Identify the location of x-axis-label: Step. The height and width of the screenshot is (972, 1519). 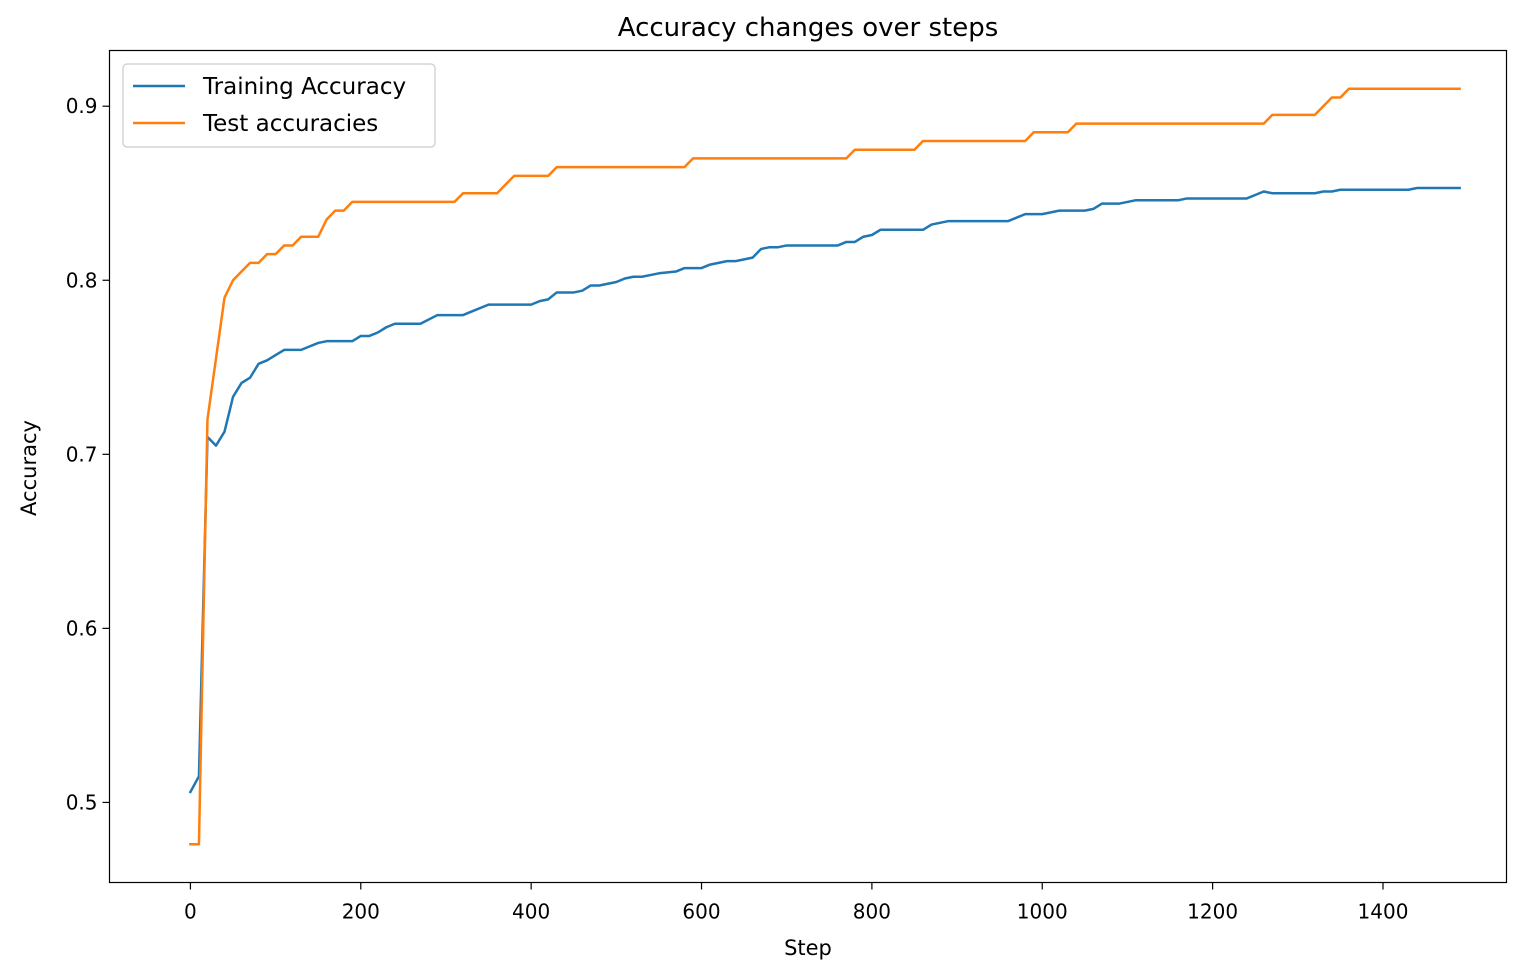
(808, 948).